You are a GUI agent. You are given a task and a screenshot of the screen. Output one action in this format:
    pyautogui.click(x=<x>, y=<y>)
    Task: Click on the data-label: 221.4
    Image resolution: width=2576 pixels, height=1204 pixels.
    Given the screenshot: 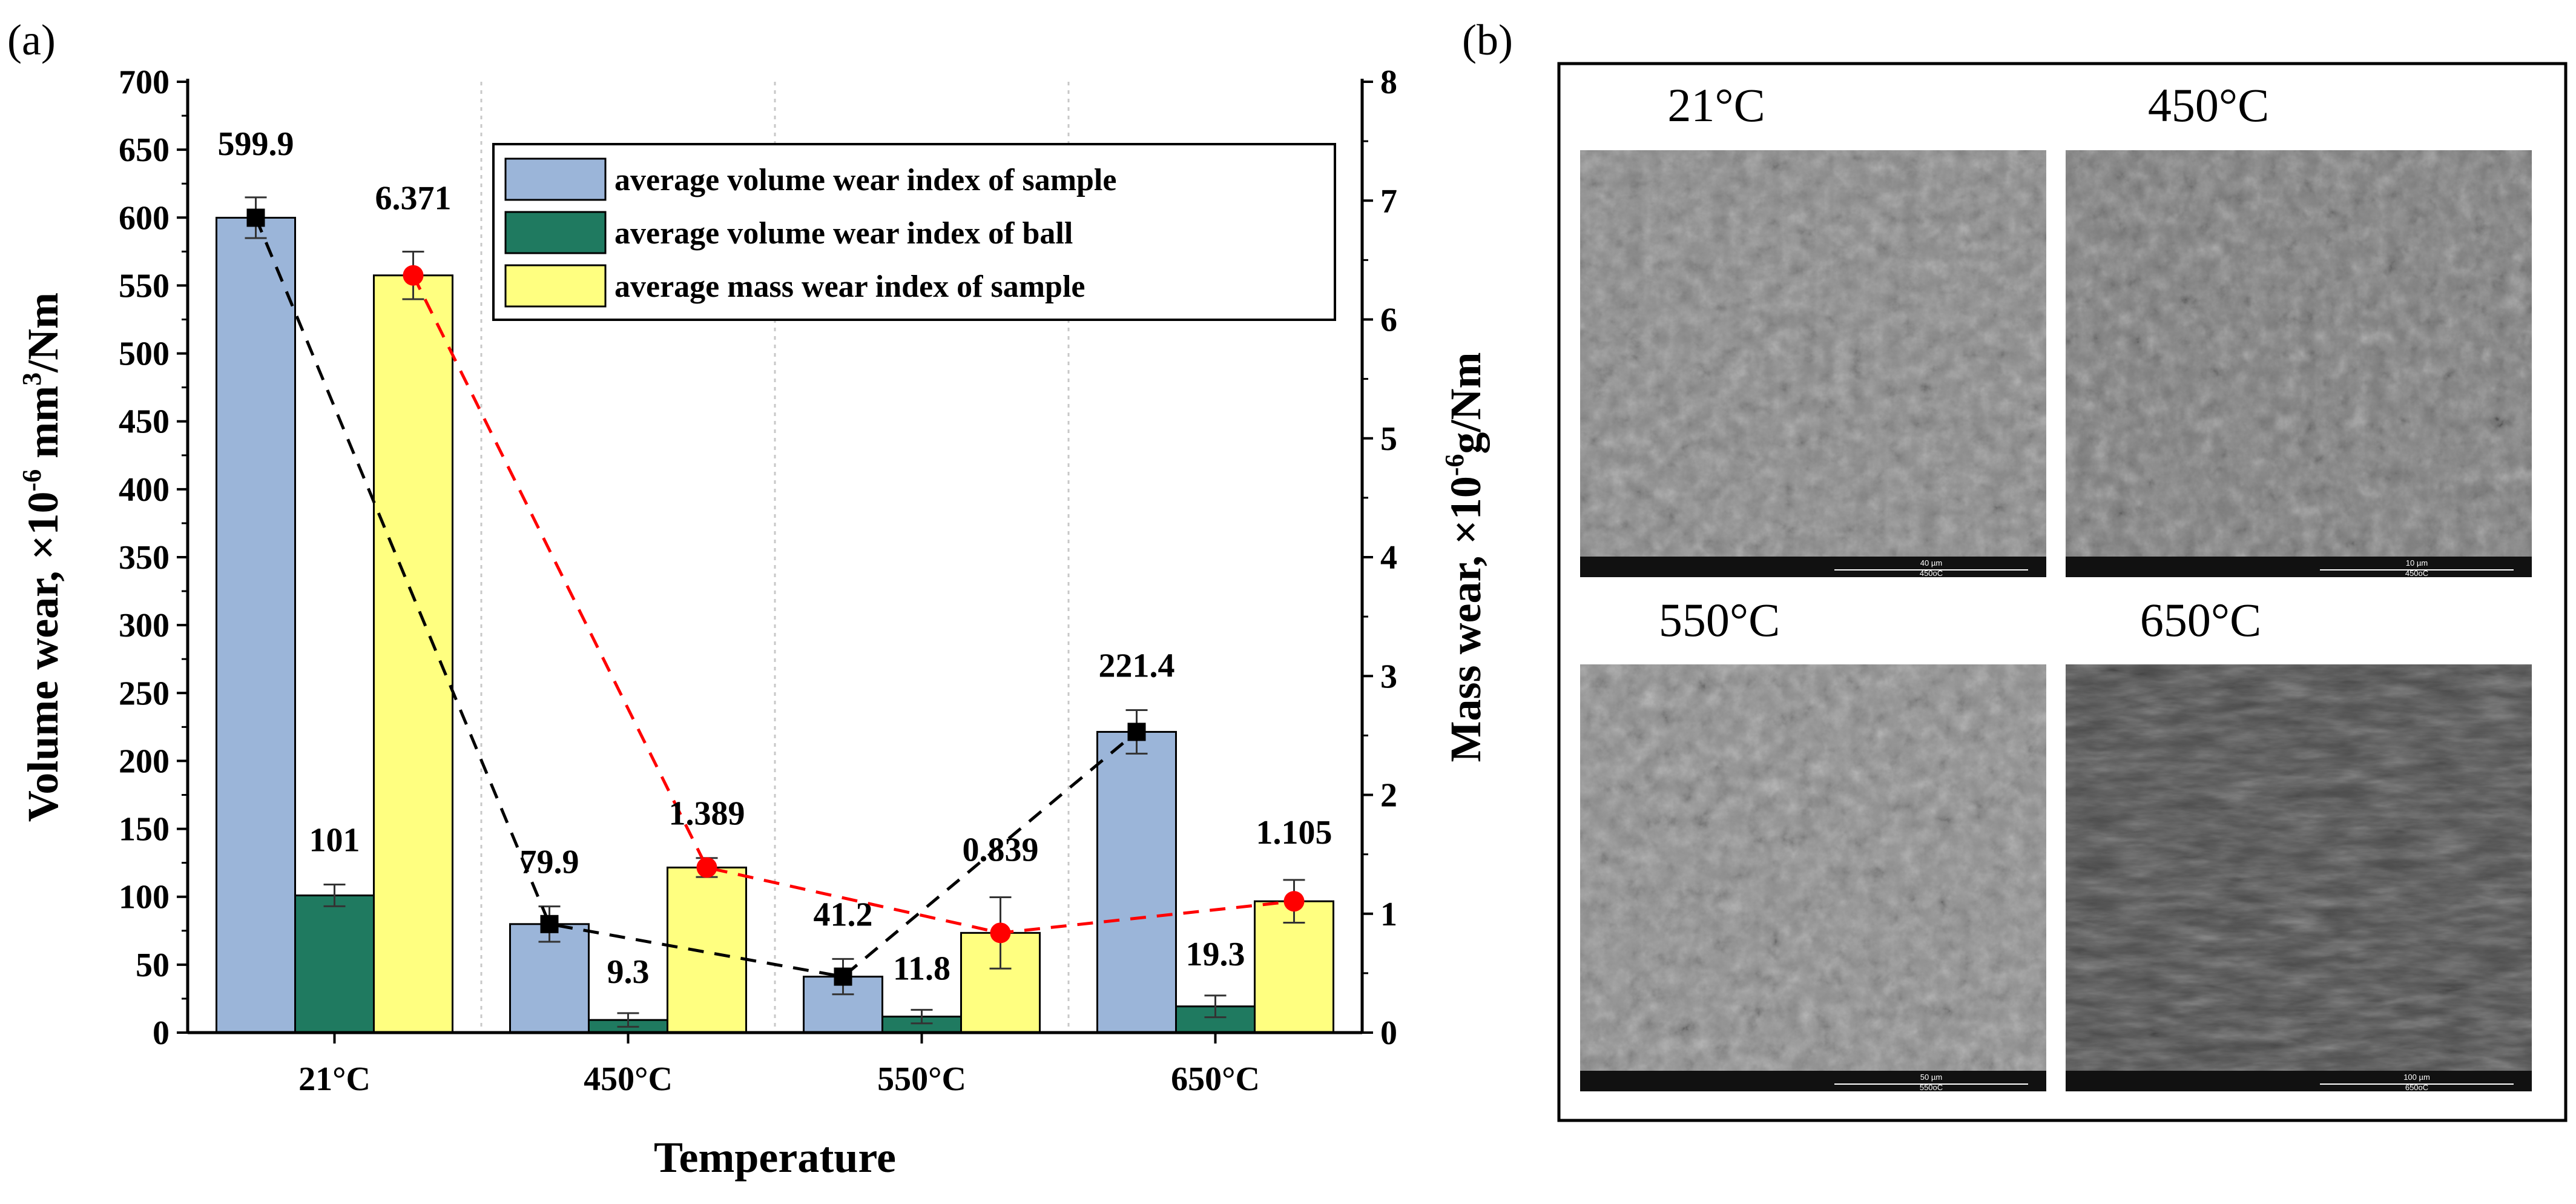 What is the action you would take?
    pyautogui.click(x=1137, y=666)
    